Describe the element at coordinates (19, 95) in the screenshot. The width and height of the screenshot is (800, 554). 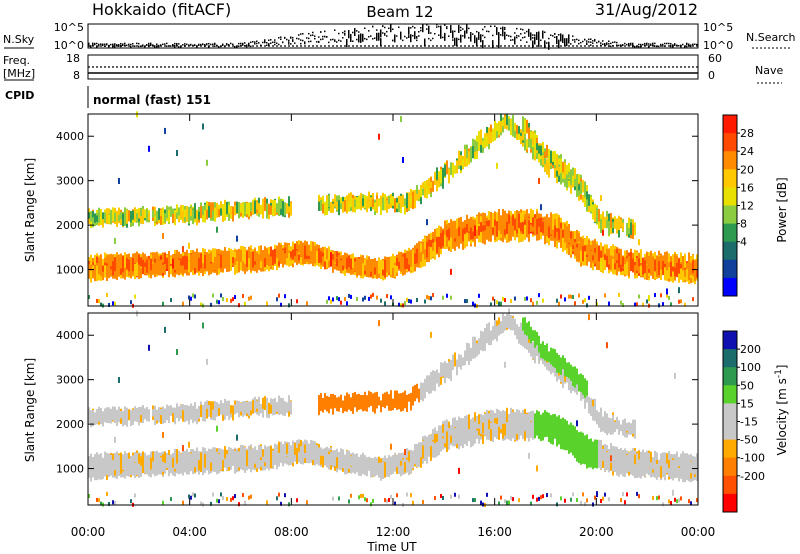
I see `cpid-label: CPID` at that location.